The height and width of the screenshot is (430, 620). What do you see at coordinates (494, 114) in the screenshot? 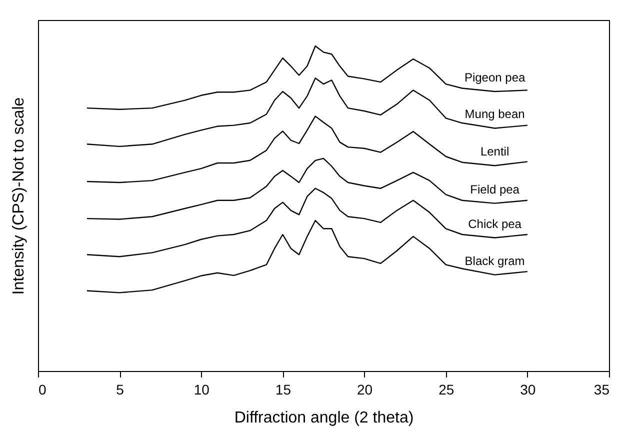
I see `series-label: Mung bean` at bounding box center [494, 114].